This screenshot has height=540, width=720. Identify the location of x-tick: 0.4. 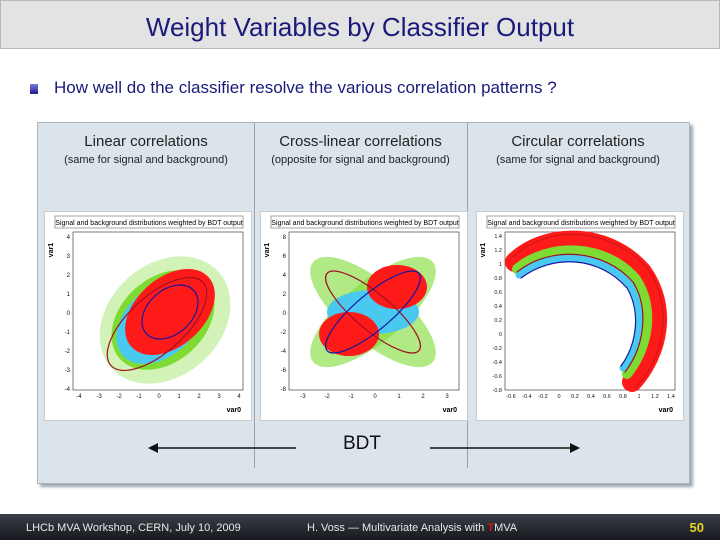
(591, 397).